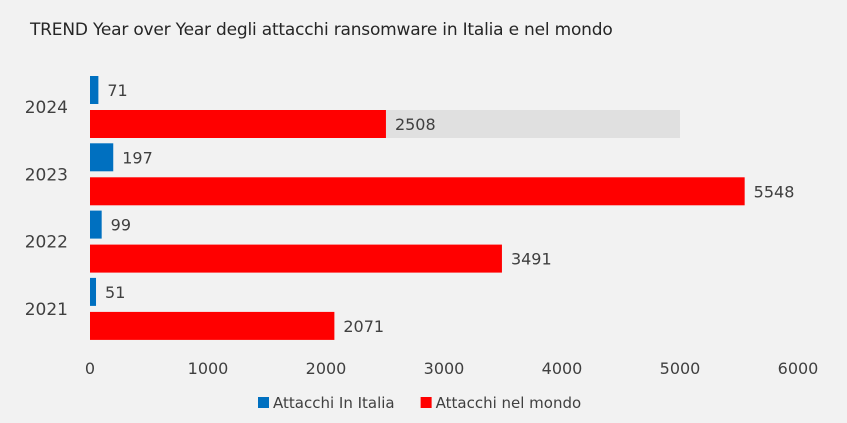 The width and height of the screenshot is (847, 423). Describe the element at coordinates (562, 368) in the screenshot. I see `x-tick-label-4000: 4000` at that location.